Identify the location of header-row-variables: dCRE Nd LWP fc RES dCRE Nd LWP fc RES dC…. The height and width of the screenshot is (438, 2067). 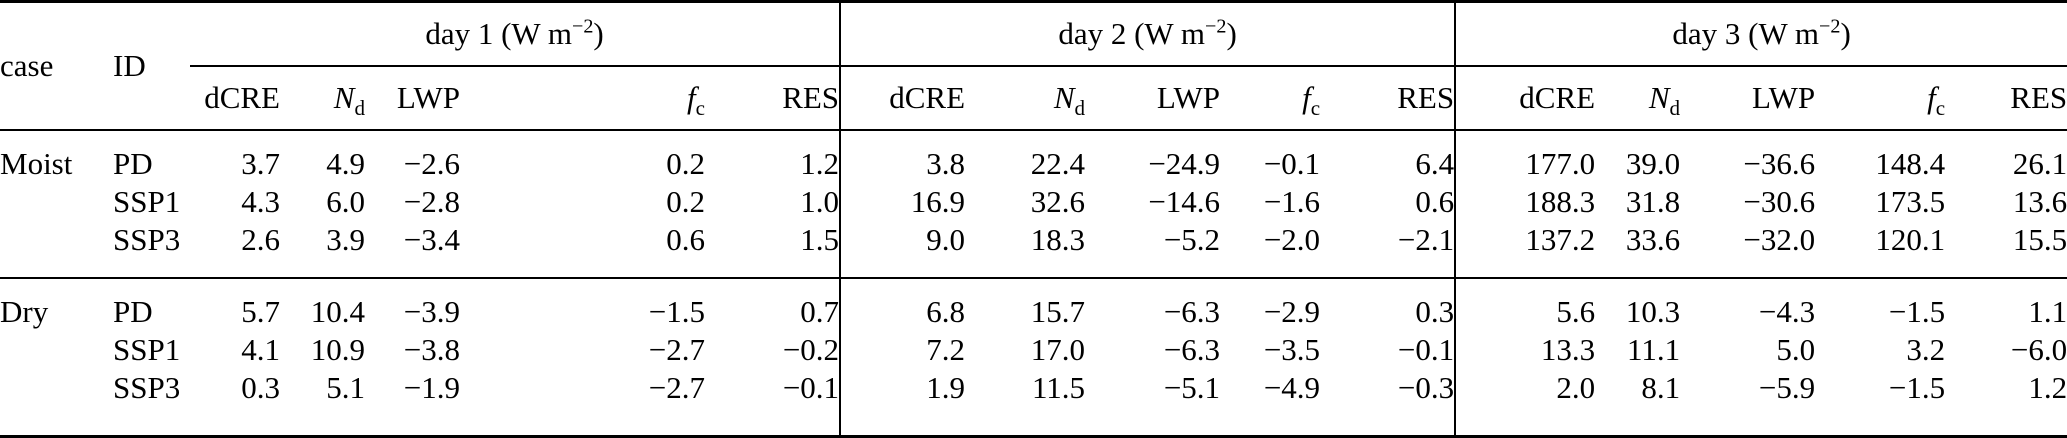
(1033, 98).